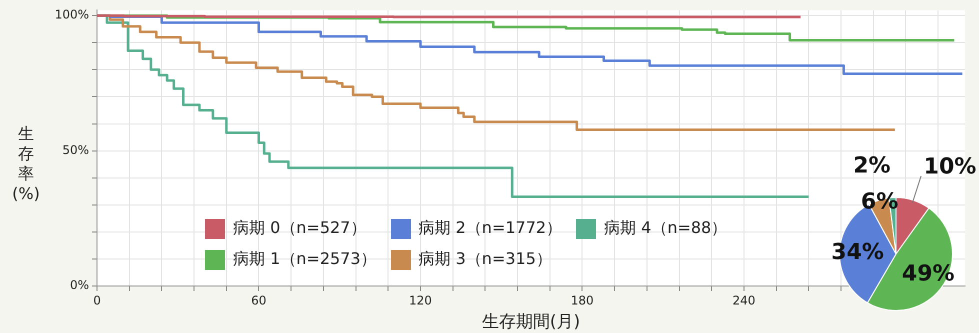 The image size is (979, 333). Describe the element at coordinates (26, 164) in the screenshot. I see `y-axis-title: 生存率(%)` at that location.